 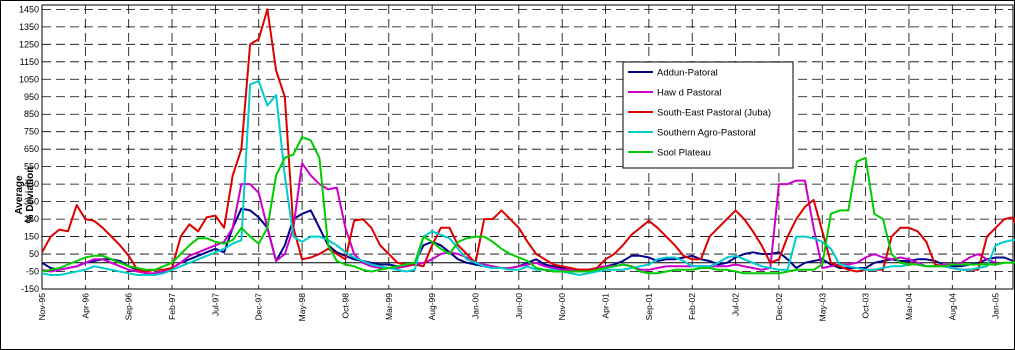 I want to click on y-tick-label: 1150, so click(x=29, y=62).